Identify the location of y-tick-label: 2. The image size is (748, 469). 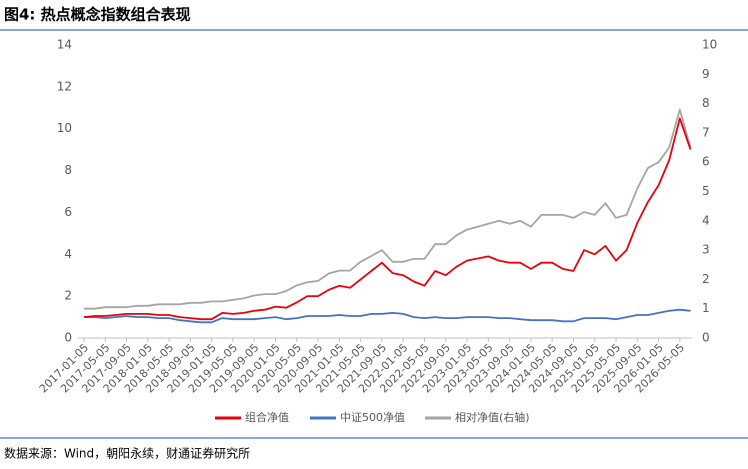
(68, 296).